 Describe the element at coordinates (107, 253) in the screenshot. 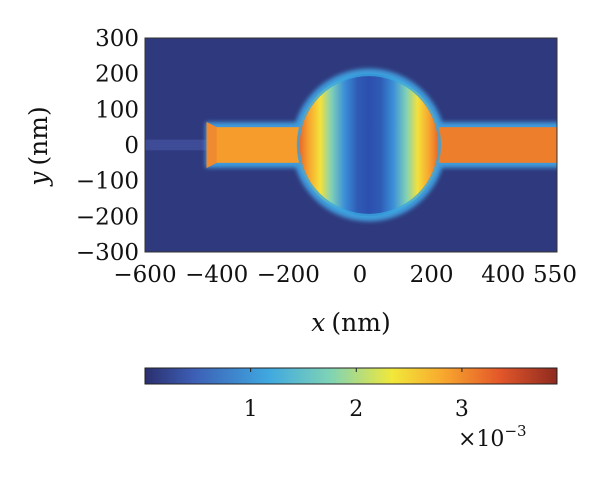

I see `y-tick-label: −300` at that location.